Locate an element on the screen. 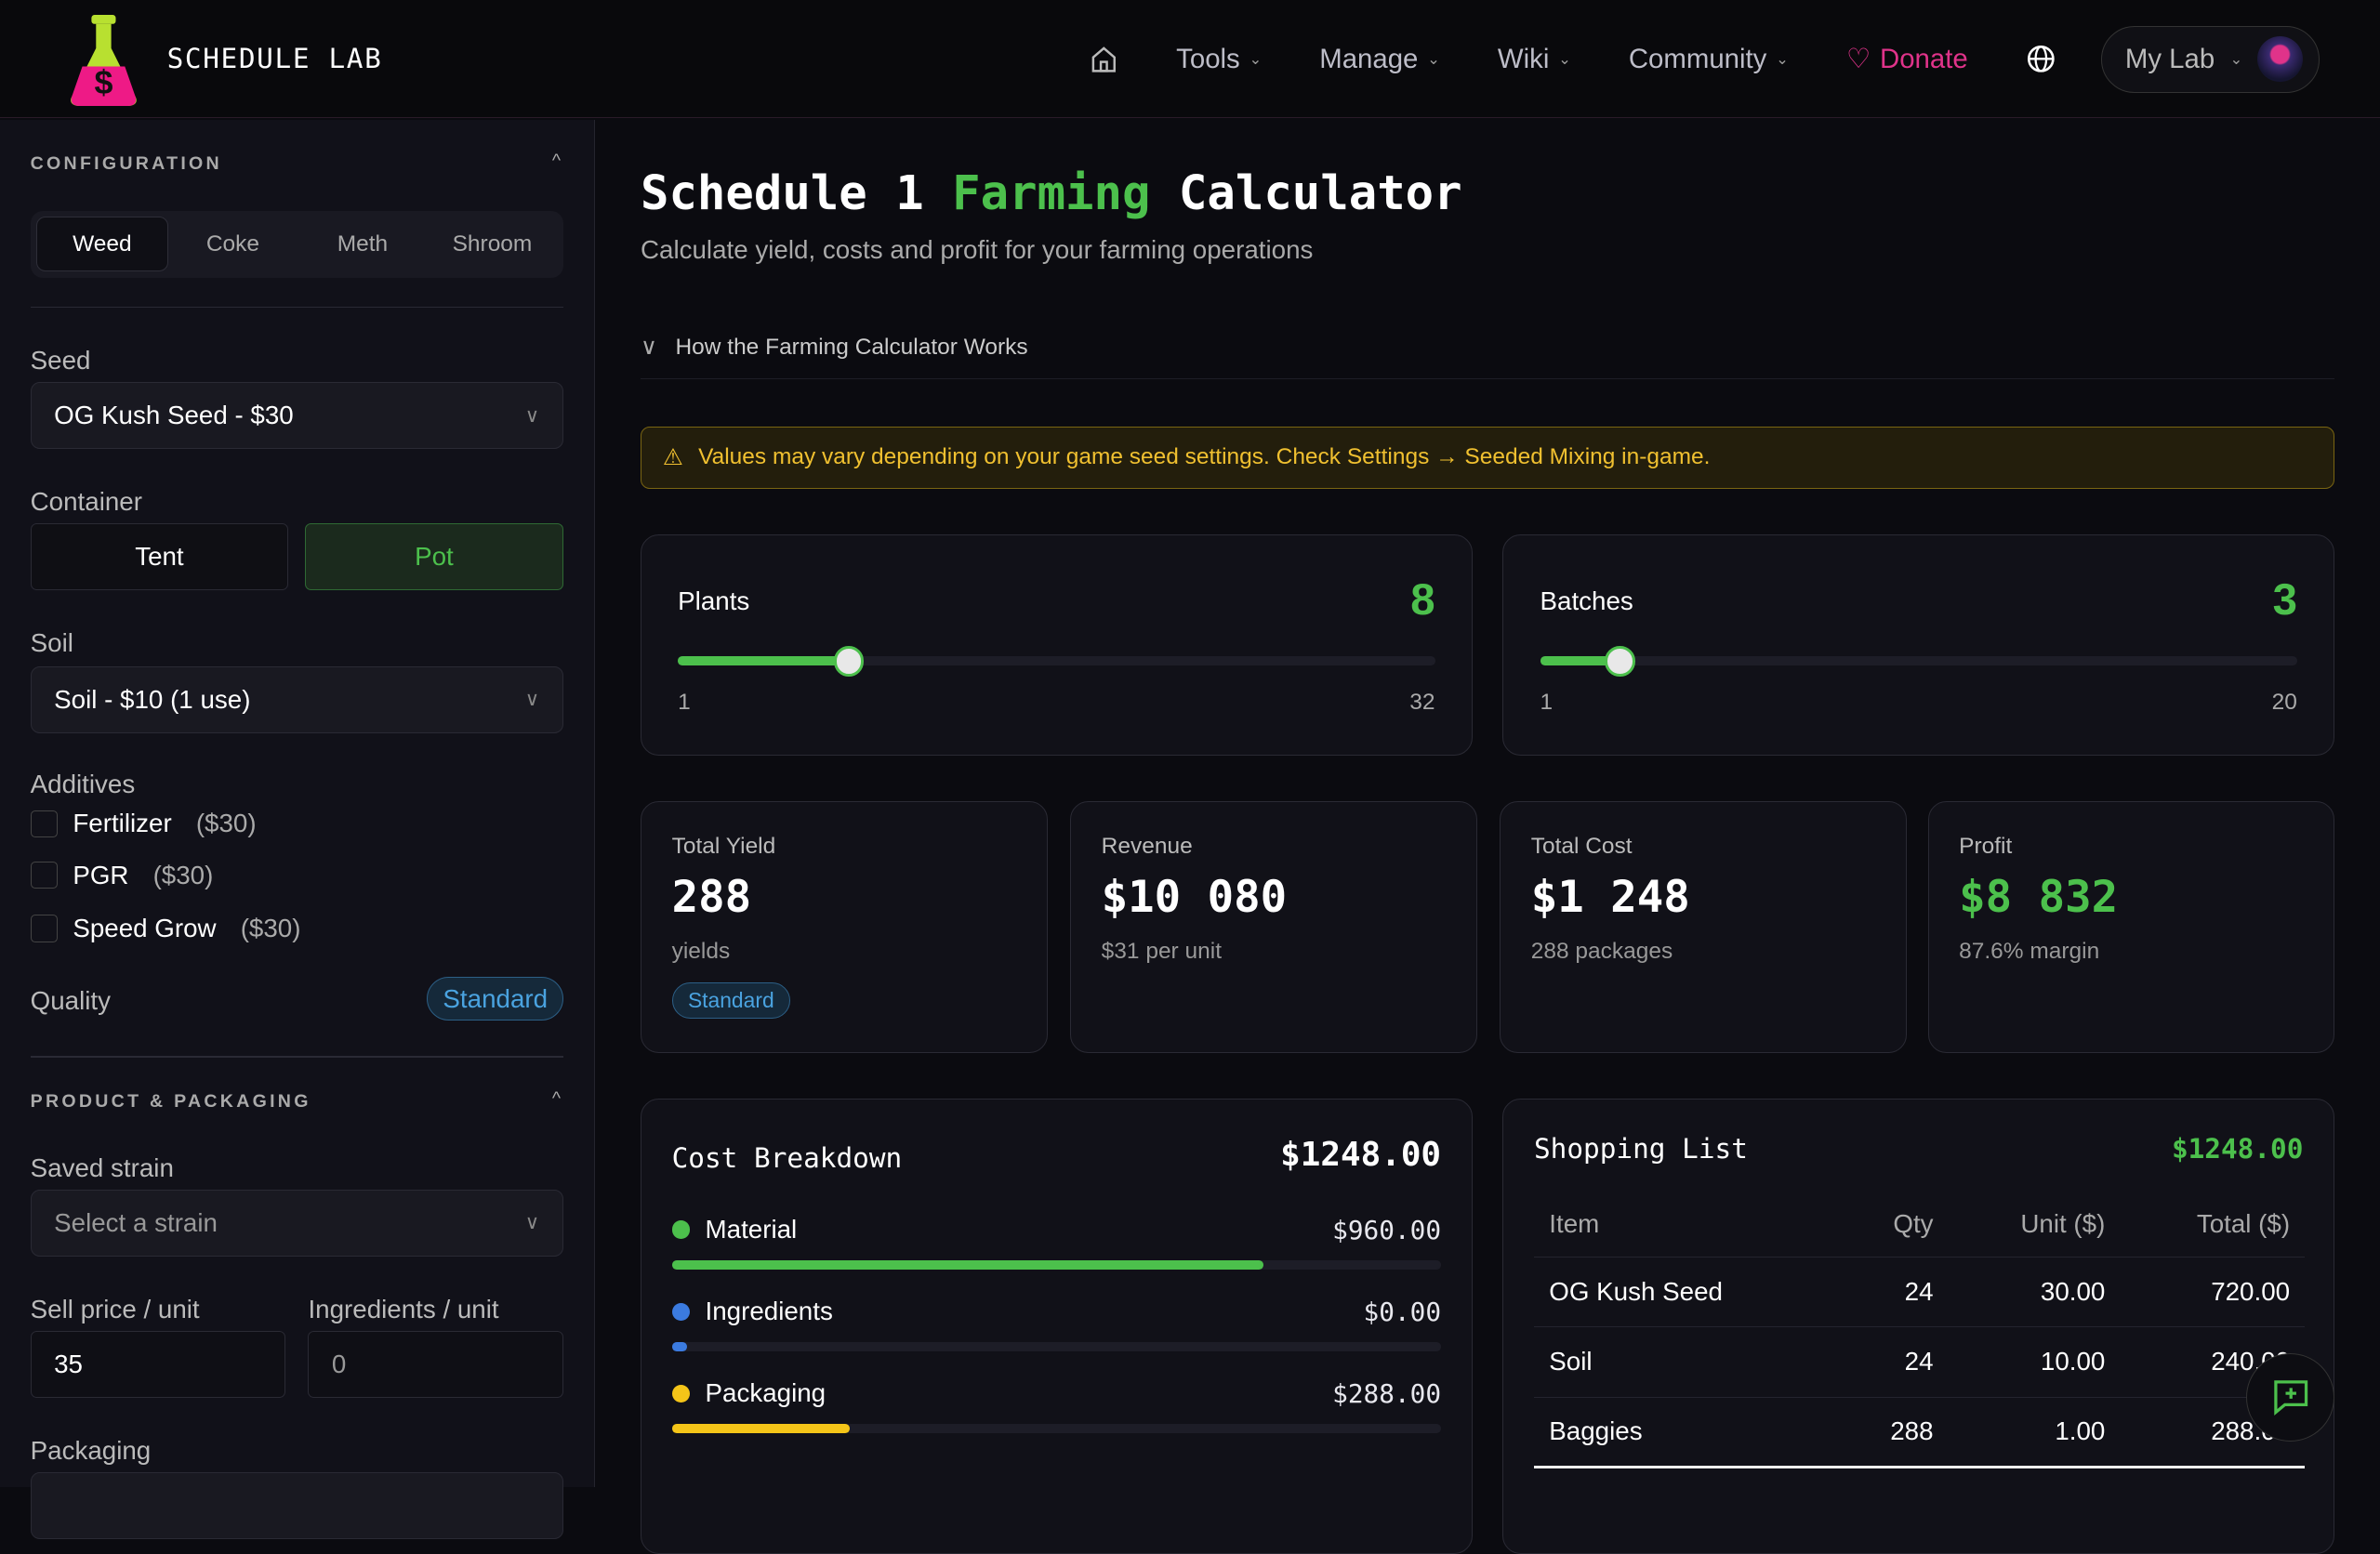 The height and width of the screenshot is (1554, 2380). additive-pgr-checkbox: PGR ($30) is located at coordinates (122, 875).